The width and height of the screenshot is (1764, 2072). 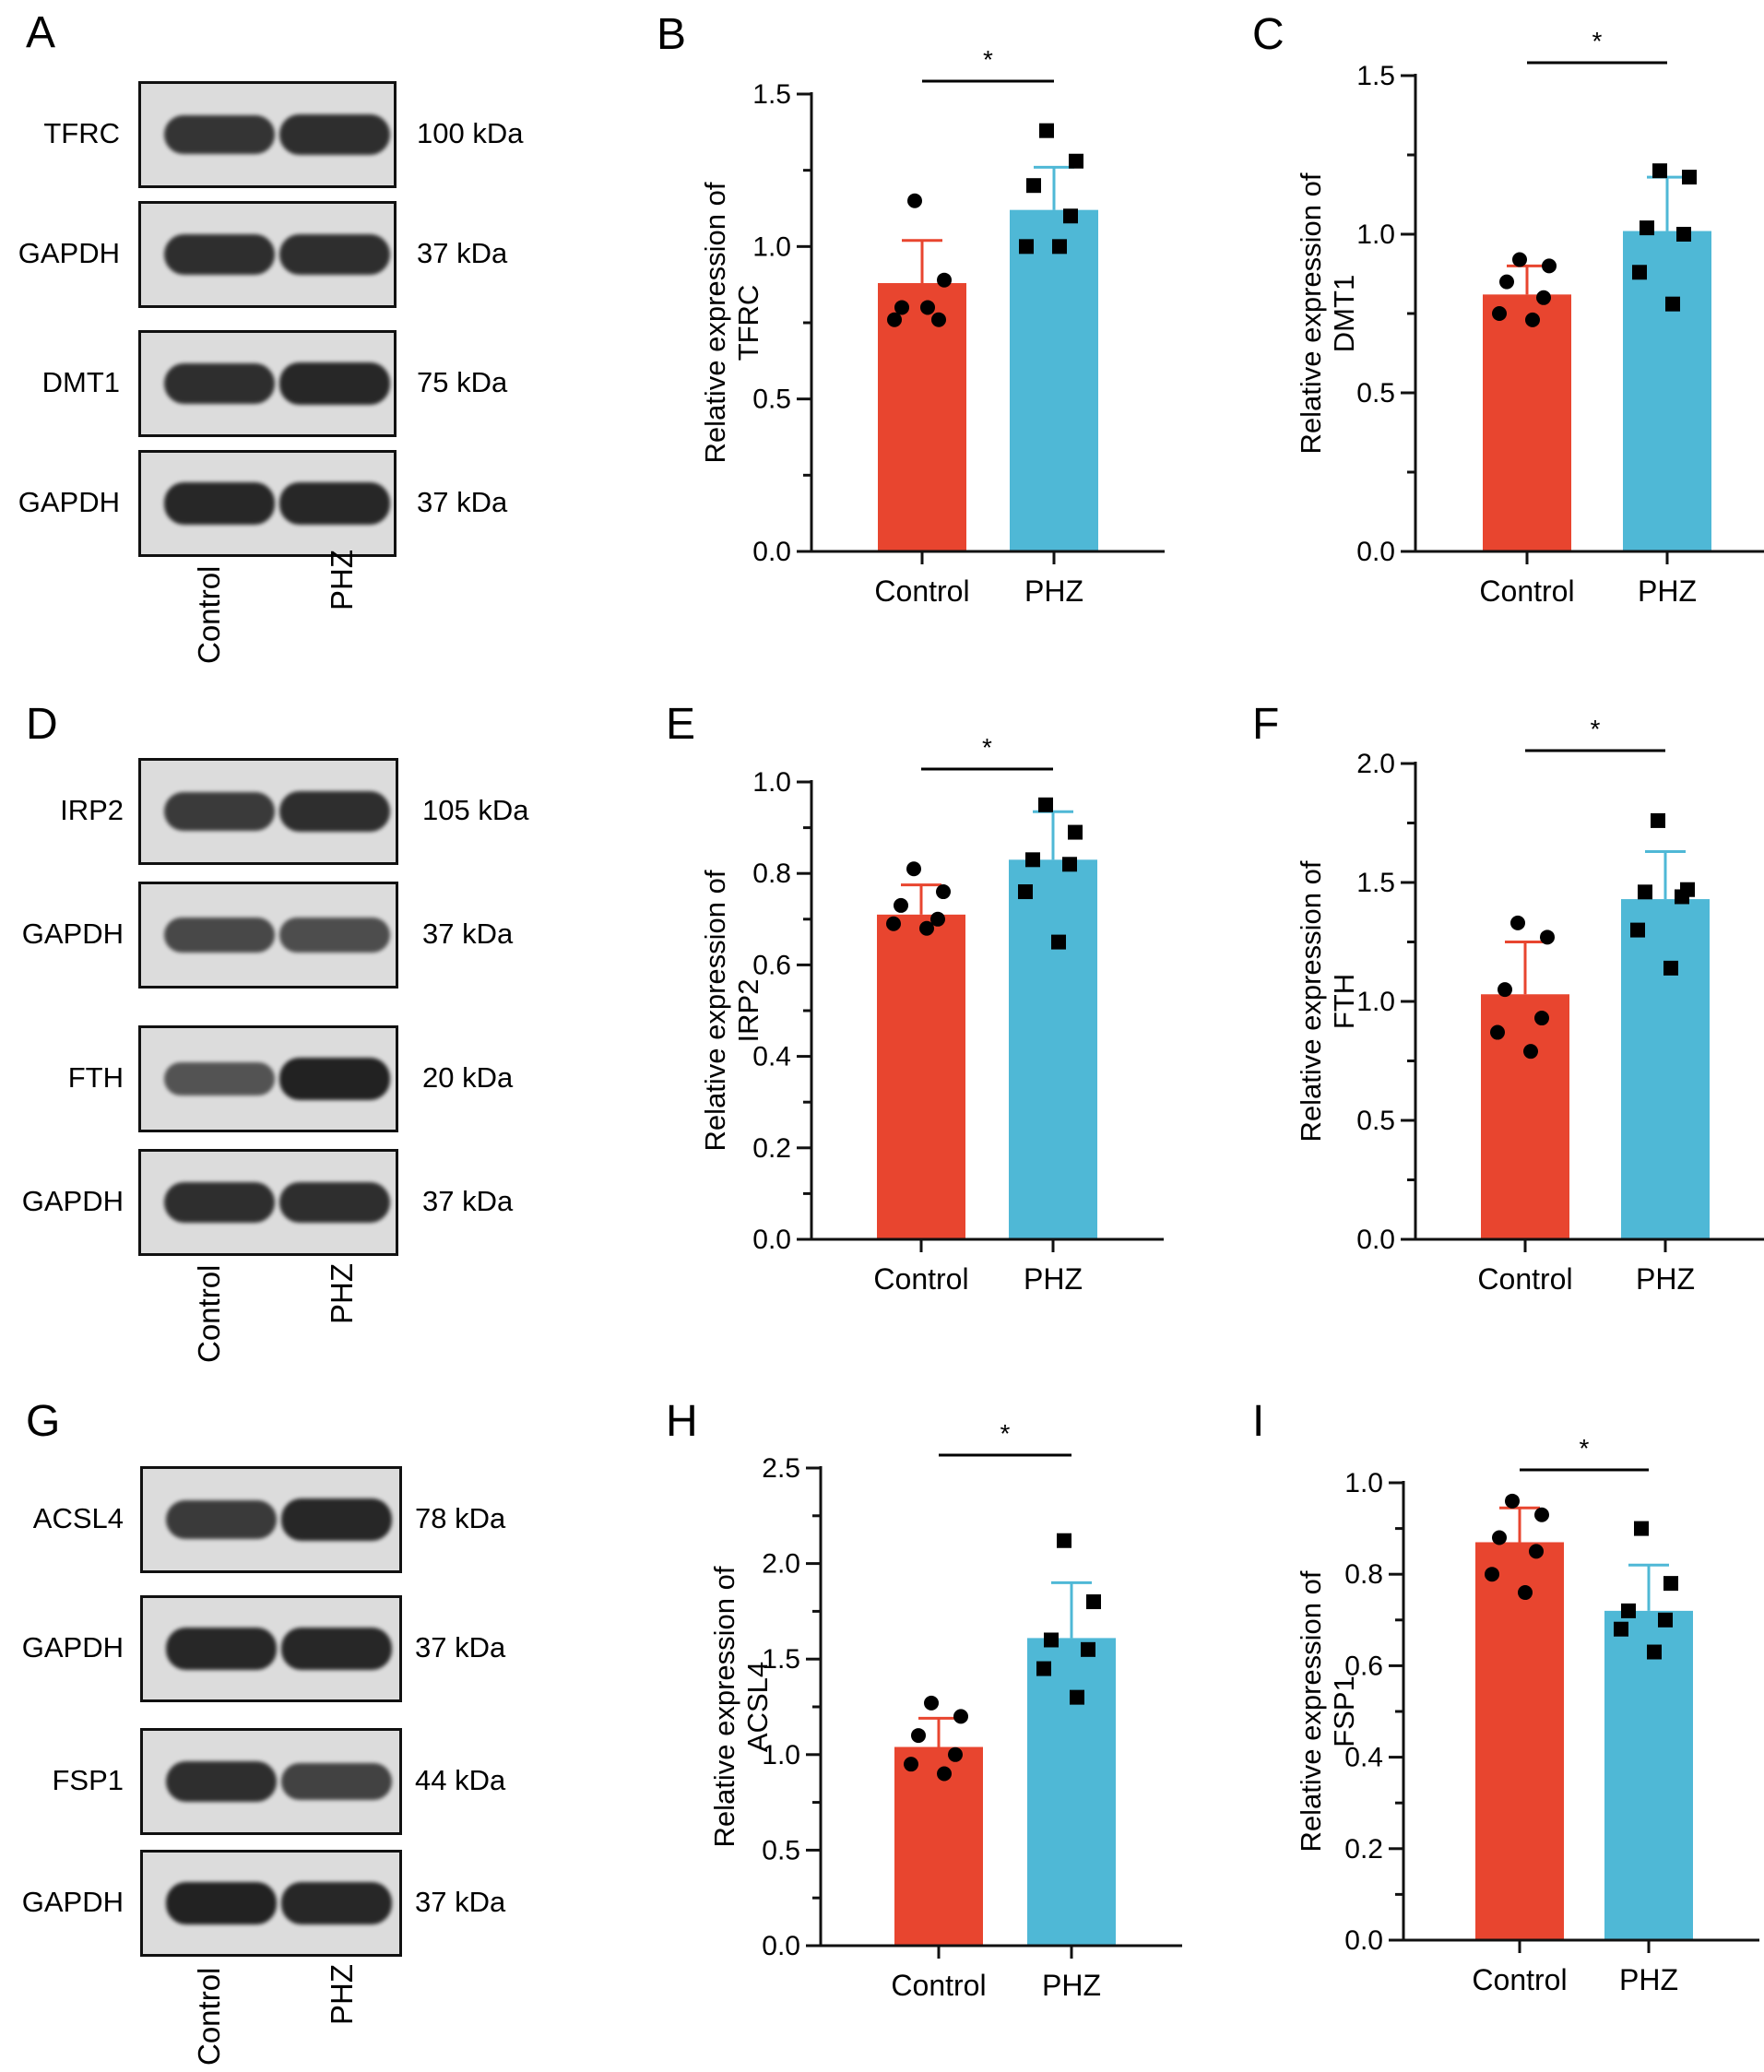 What do you see at coordinates (267, 134) in the screenshot?
I see `blot-image-tfrc` at bounding box center [267, 134].